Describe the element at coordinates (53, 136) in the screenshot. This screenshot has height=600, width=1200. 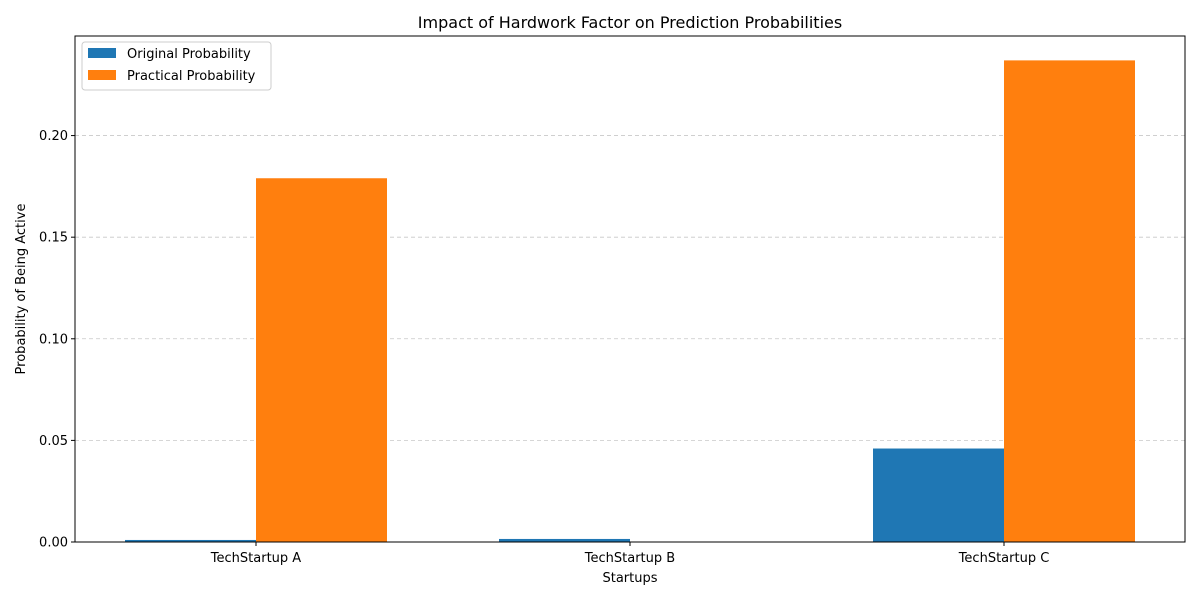
I see `y-tick-label: 0.20` at that location.